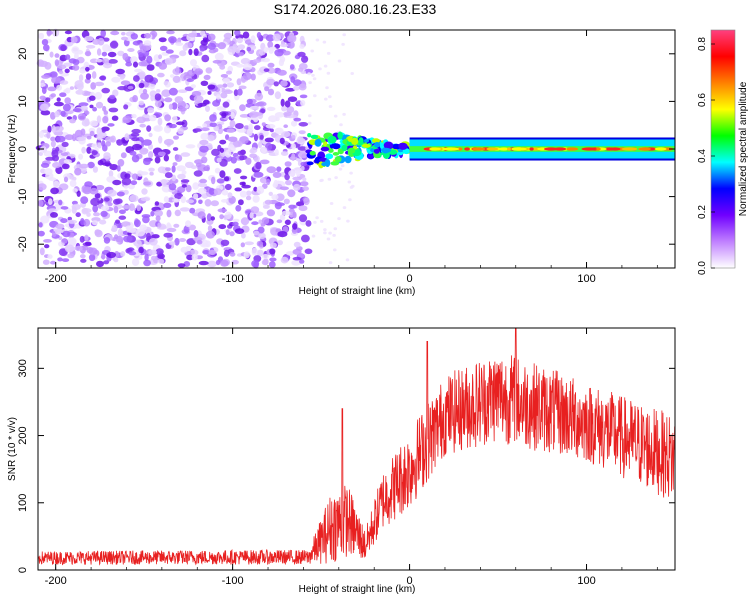 This screenshot has width=750, height=600. What do you see at coordinates (586, 279) in the screenshot?
I see `x-tick-label: 100` at bounding box center [586, 279].